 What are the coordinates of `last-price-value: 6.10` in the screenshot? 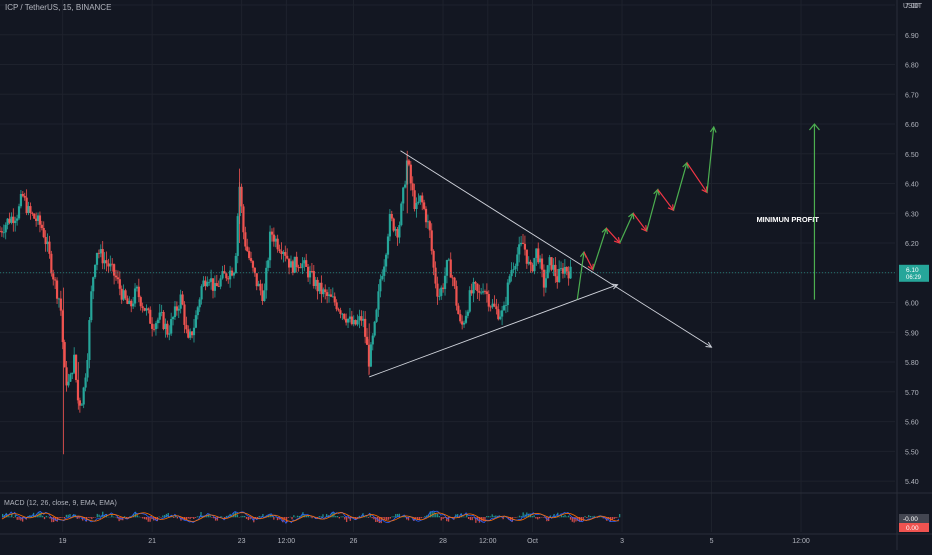 It's located at (912, 270).